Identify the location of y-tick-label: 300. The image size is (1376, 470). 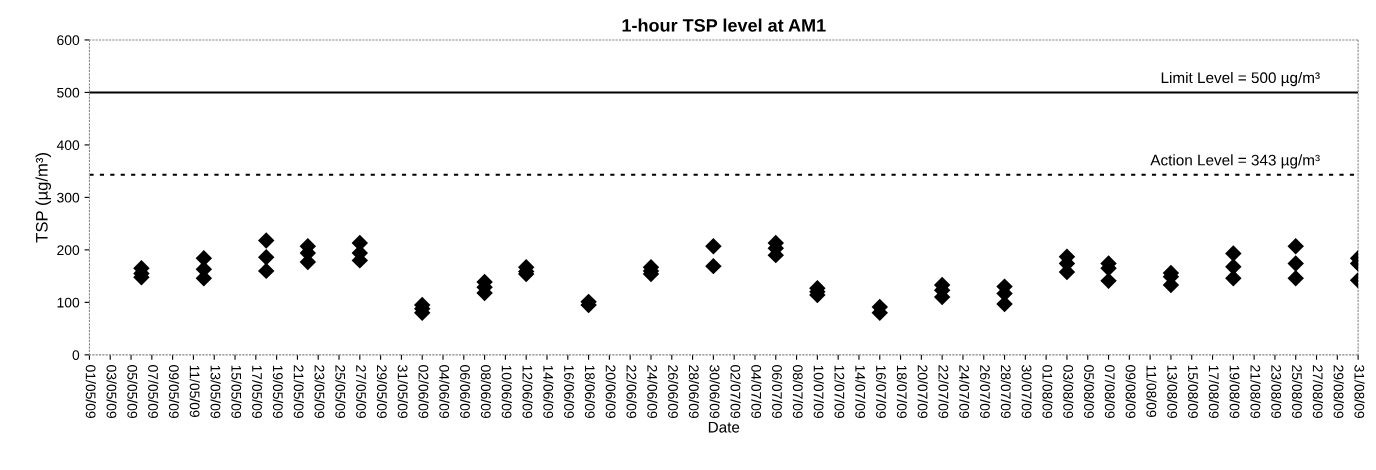
(68, 197).